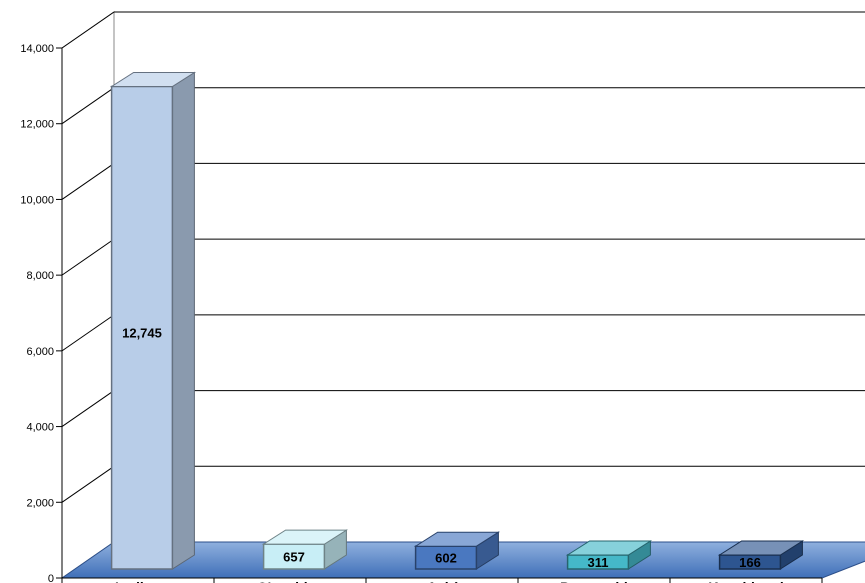 This screenshot has width=865, height=583. I want to click on y-tick-label: 2,000, so click(40, 503).